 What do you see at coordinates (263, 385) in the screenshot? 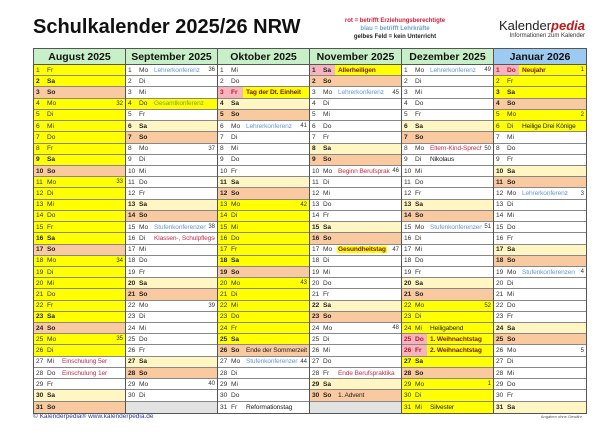
I see `day-row: 29 Mi` at bounding box center [263, 385].